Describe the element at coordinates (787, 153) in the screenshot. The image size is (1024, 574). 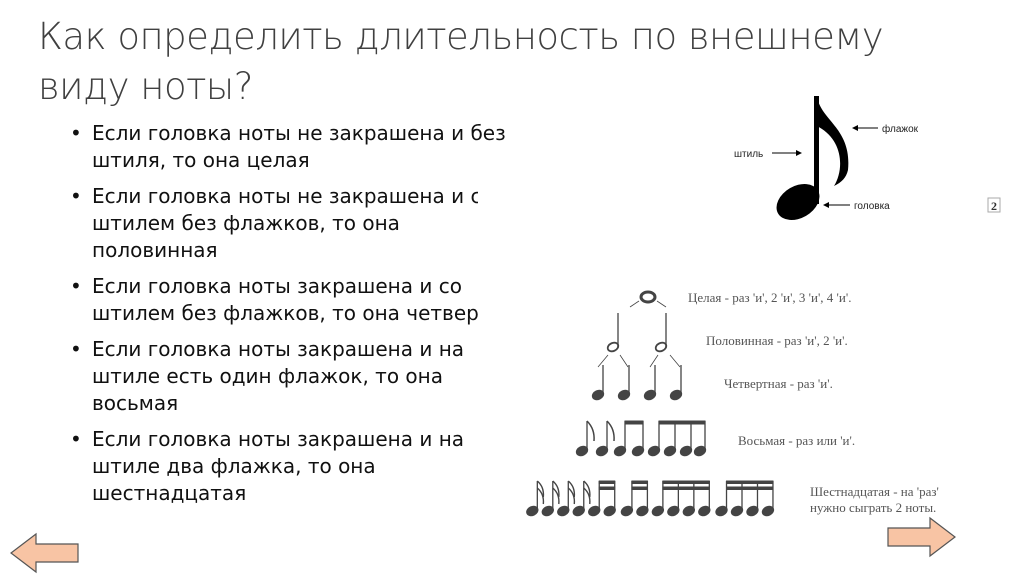
I see `stem-pointer-arrow` at that location.